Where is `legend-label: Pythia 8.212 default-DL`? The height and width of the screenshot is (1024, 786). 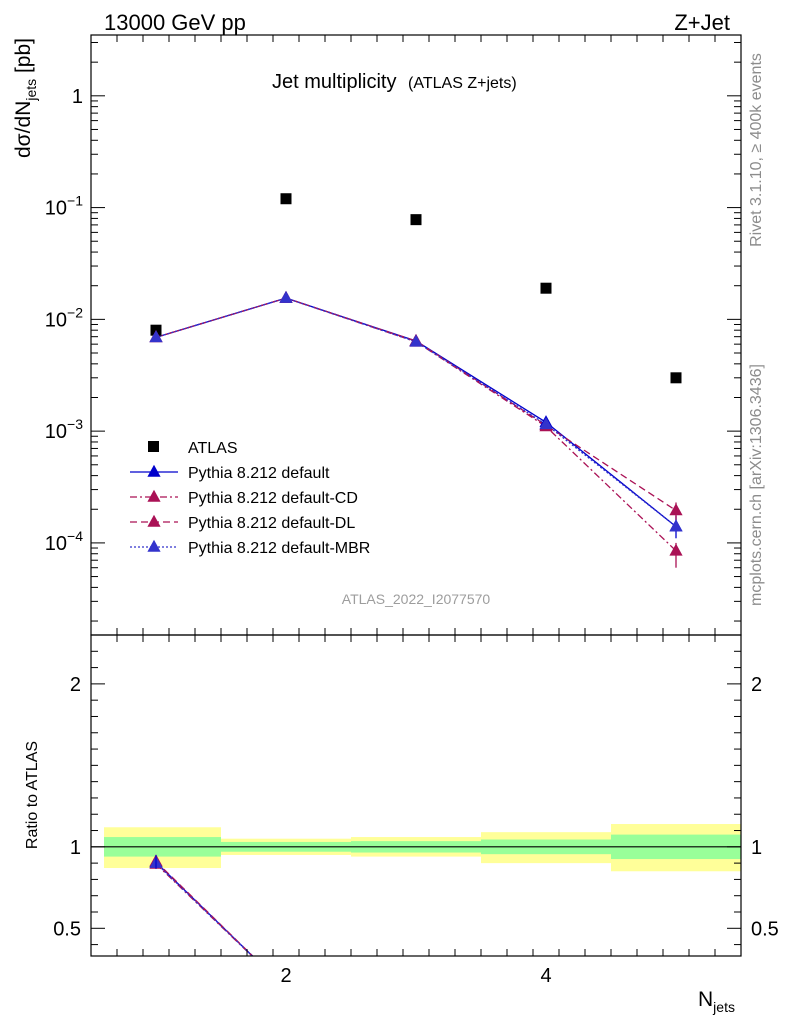
legend-label: Pythia 8.212 default-DL is located at coordinates (271, 523).